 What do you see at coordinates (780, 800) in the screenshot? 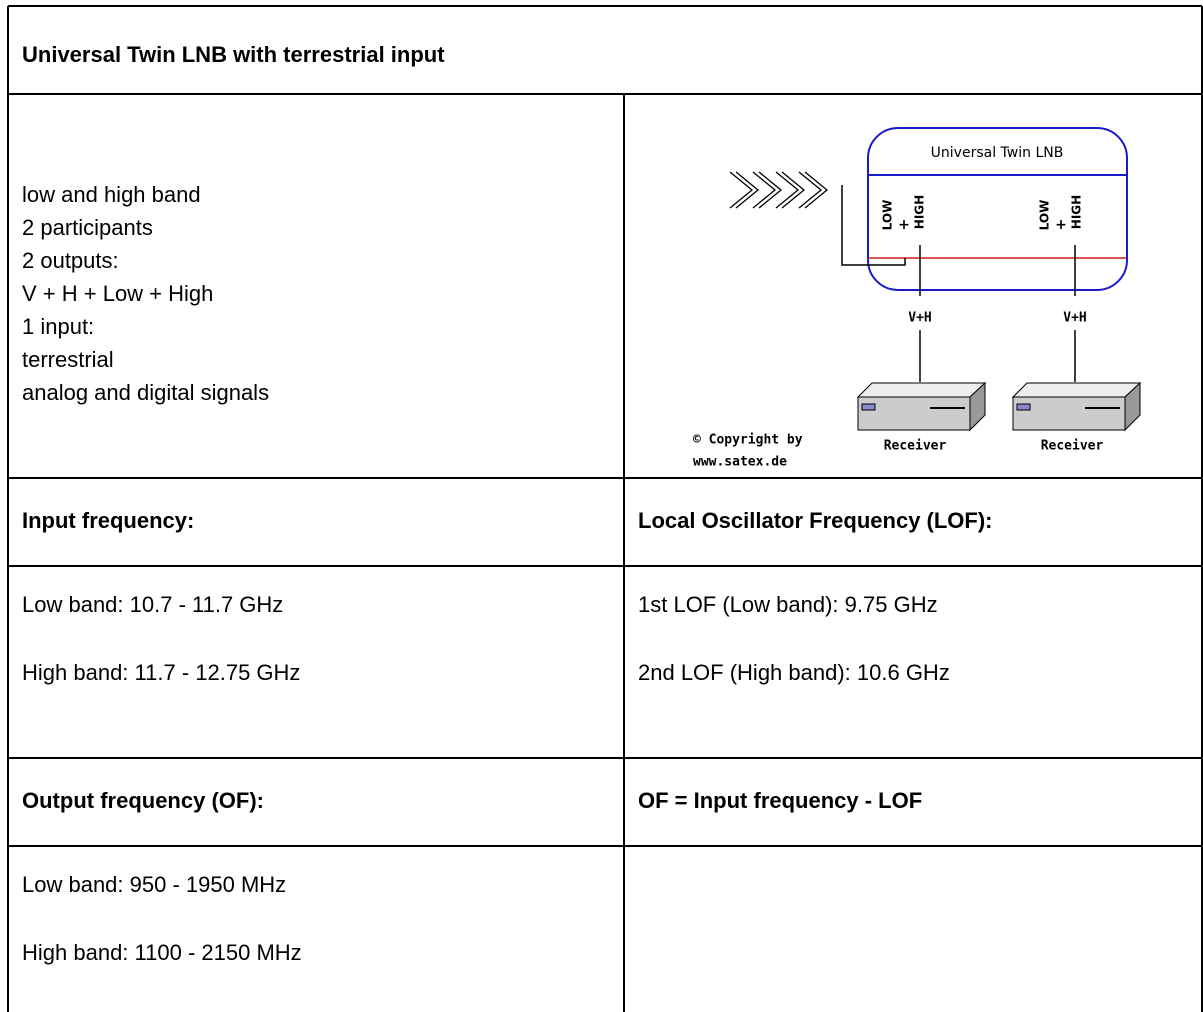
I see `cell-heading: OF = Input frequency - LOF` at bounding box center [780, 800].